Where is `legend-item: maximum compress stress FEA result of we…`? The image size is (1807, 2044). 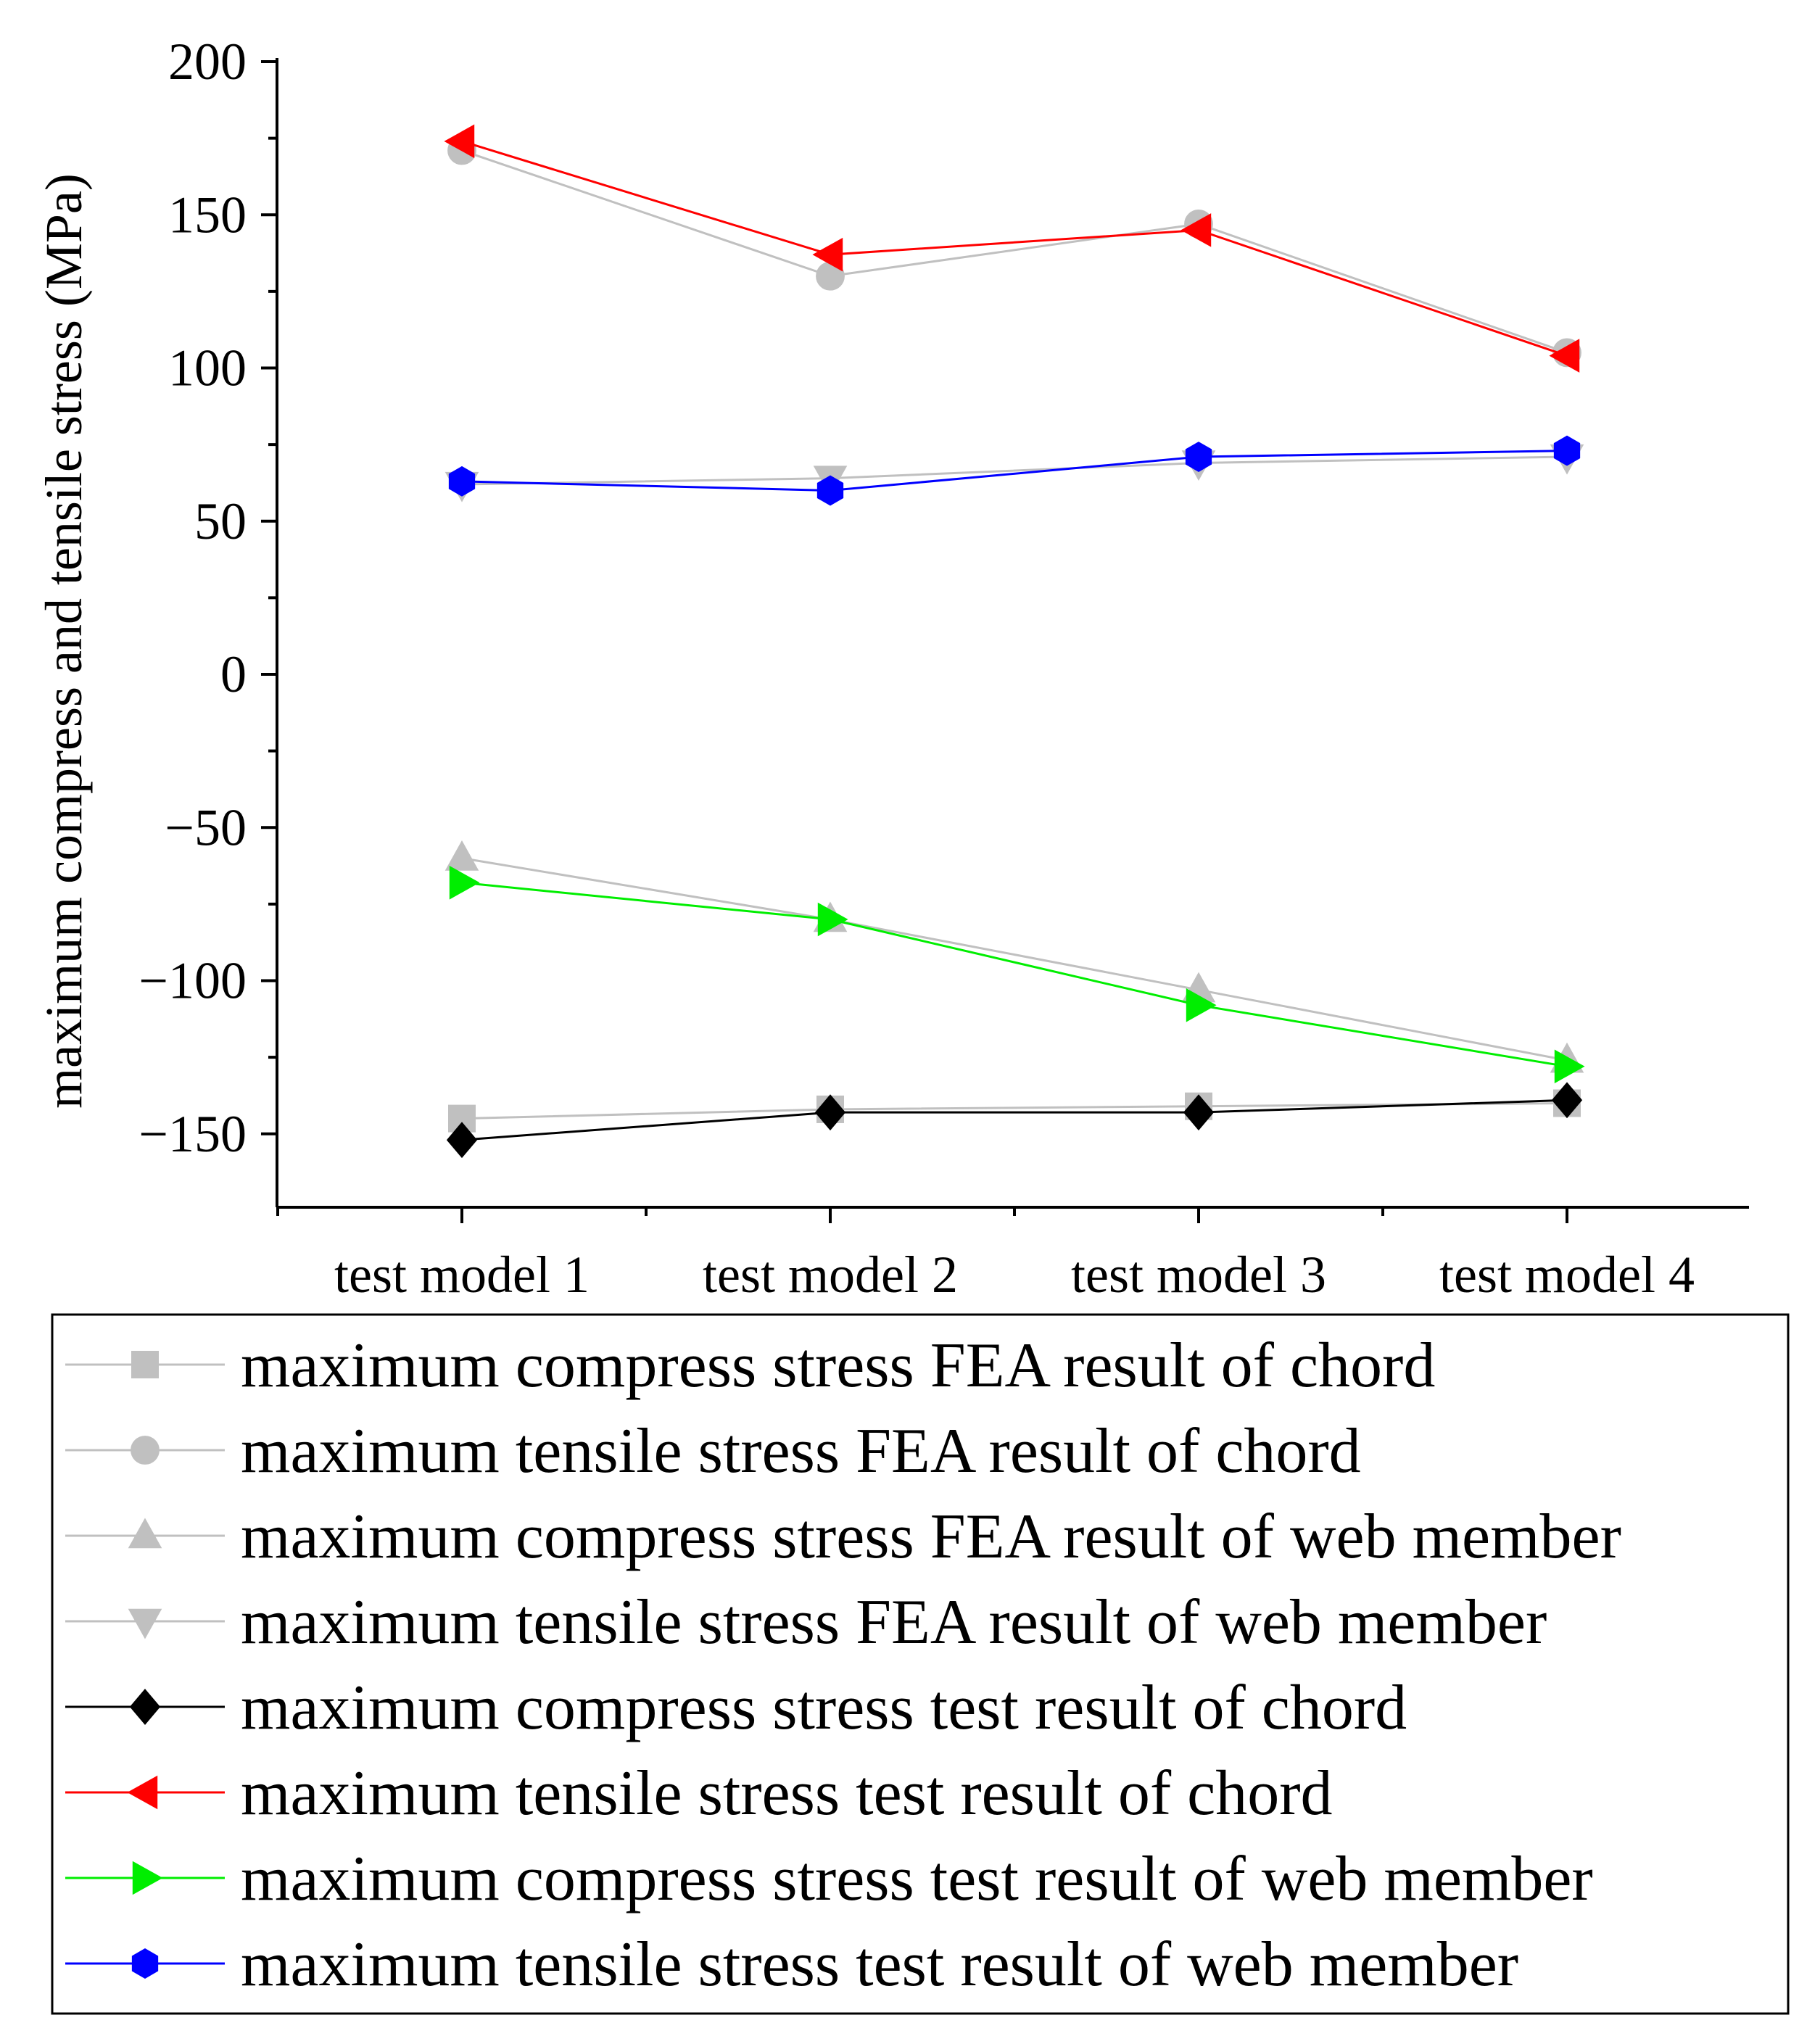 legend-item: maximum compress stress FEA result of we… is located at coordinates (843, 1537).